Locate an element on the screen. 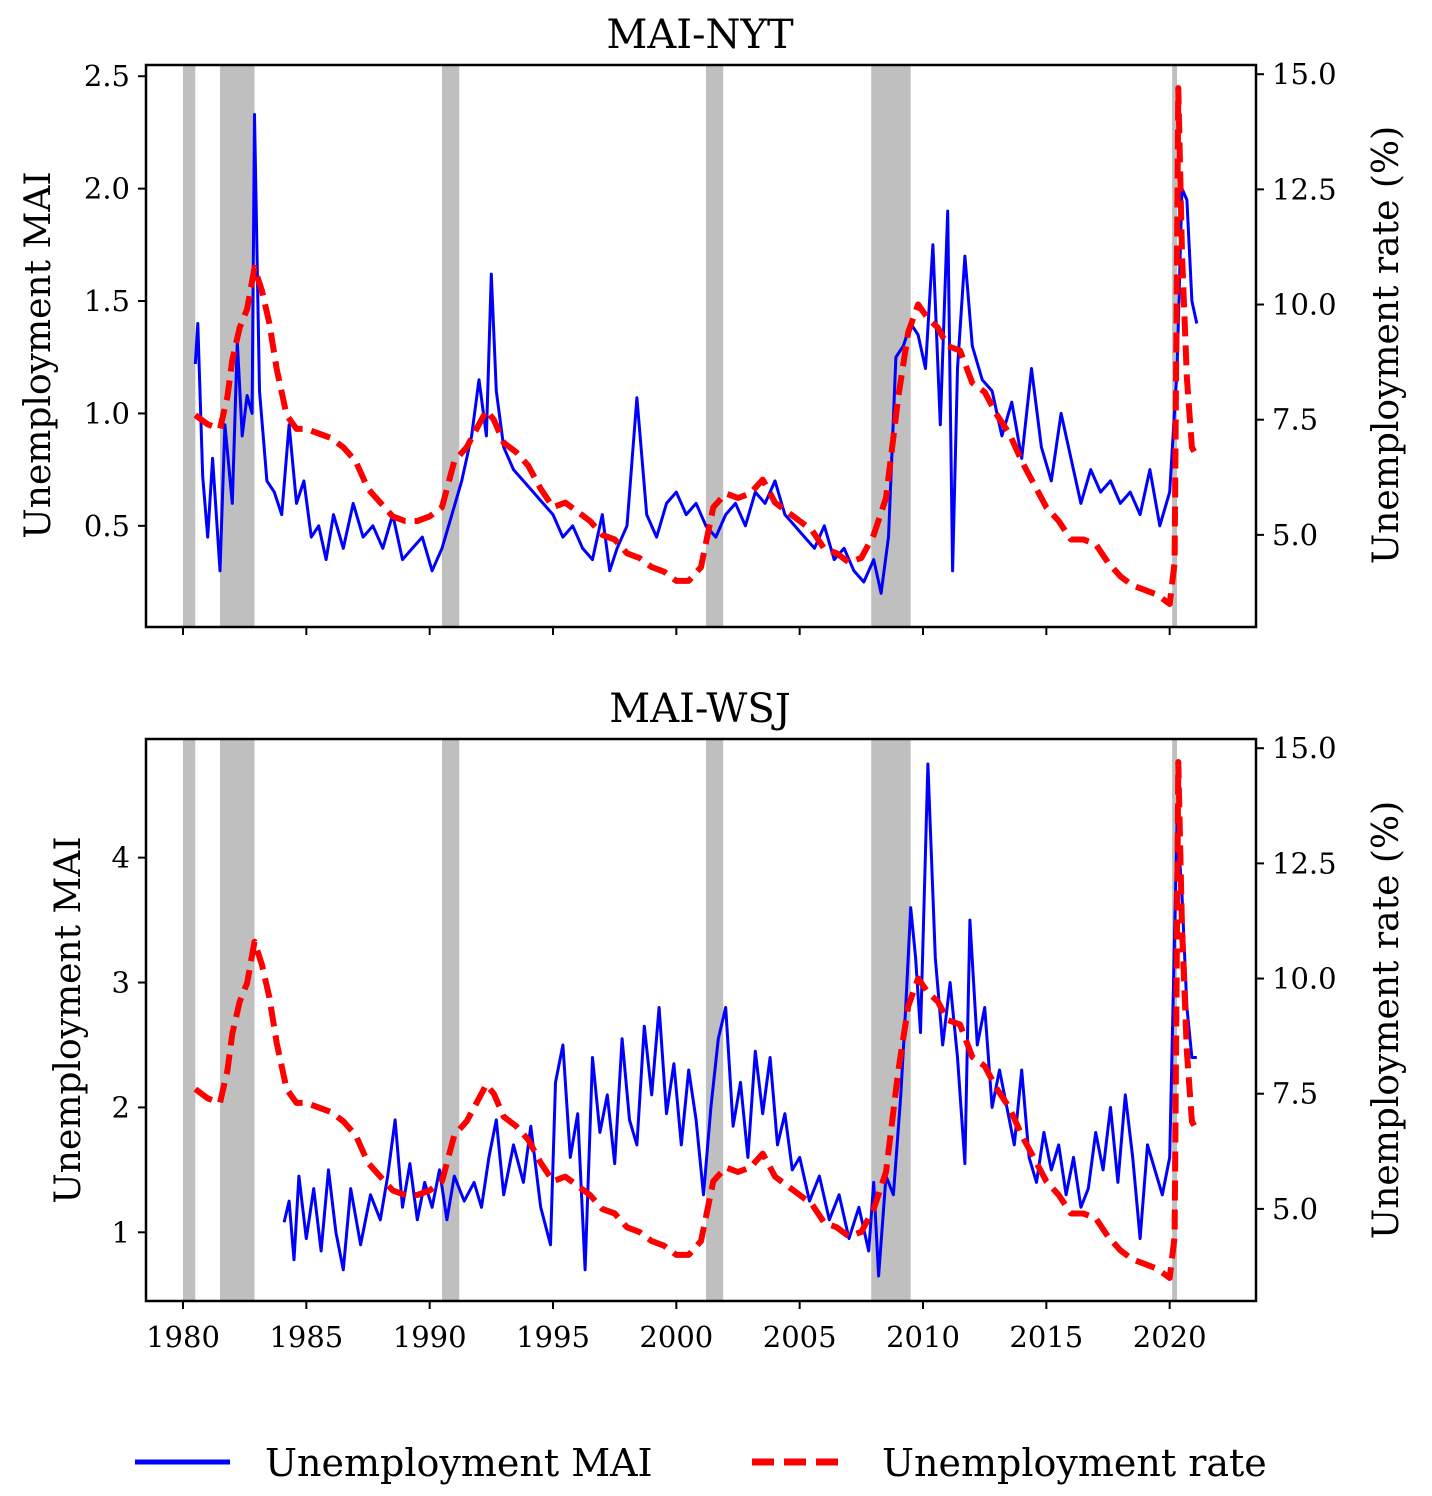 Image resolution: width=1432 pixels, height=1496 pixels. legend: Unemployment MAI Unemployment rate is located at coordinates (701, 1463).